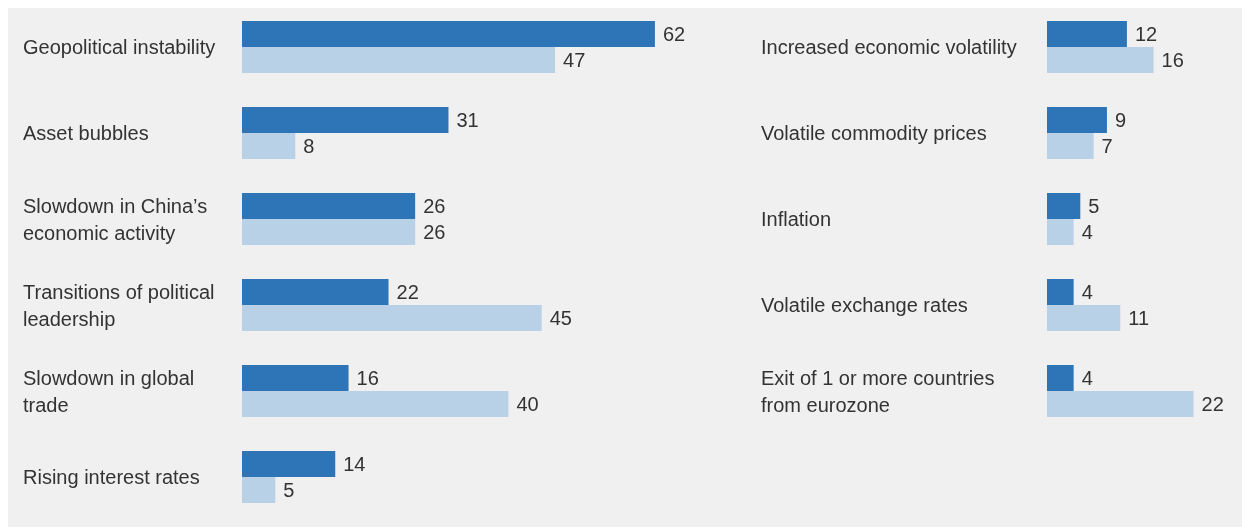  I want to click on data-label: 8, so click(309, 146).